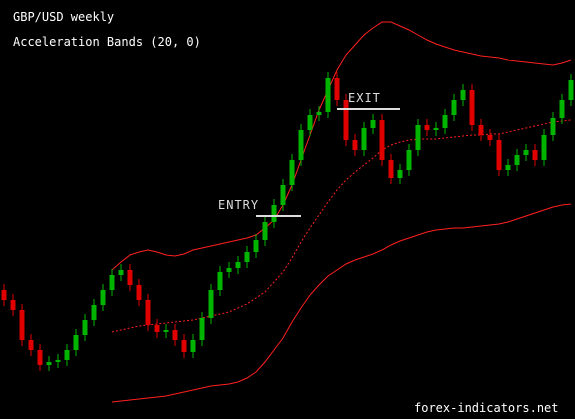 This screenshot has height=419, width=575. I want to click on annotation-label: ENTRY, so click(238, 205).